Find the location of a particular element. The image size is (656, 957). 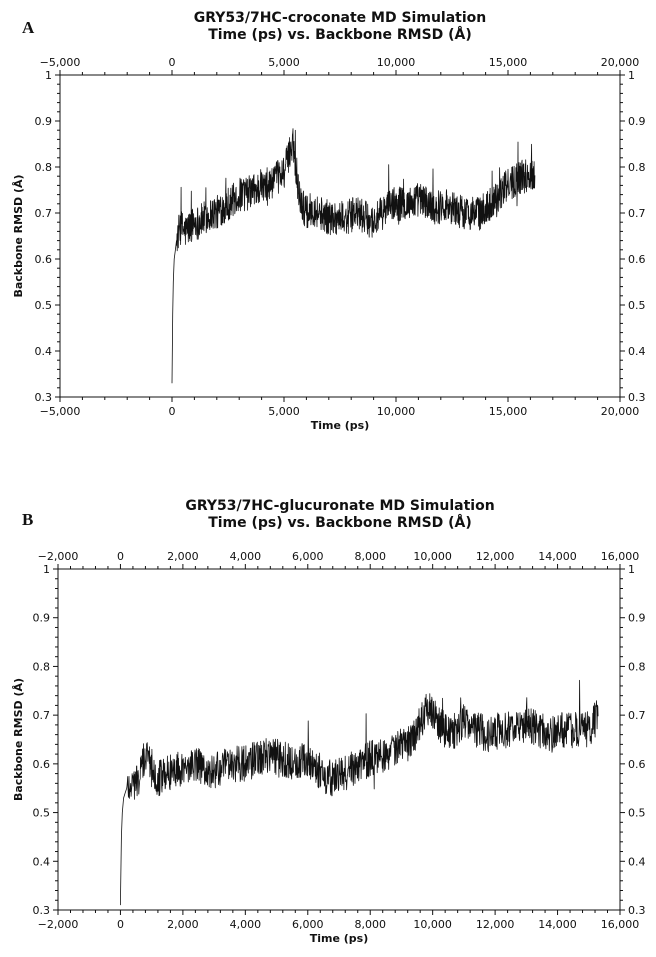

x-tick-label-top: 5,000 is located at coordinates (284, 62).